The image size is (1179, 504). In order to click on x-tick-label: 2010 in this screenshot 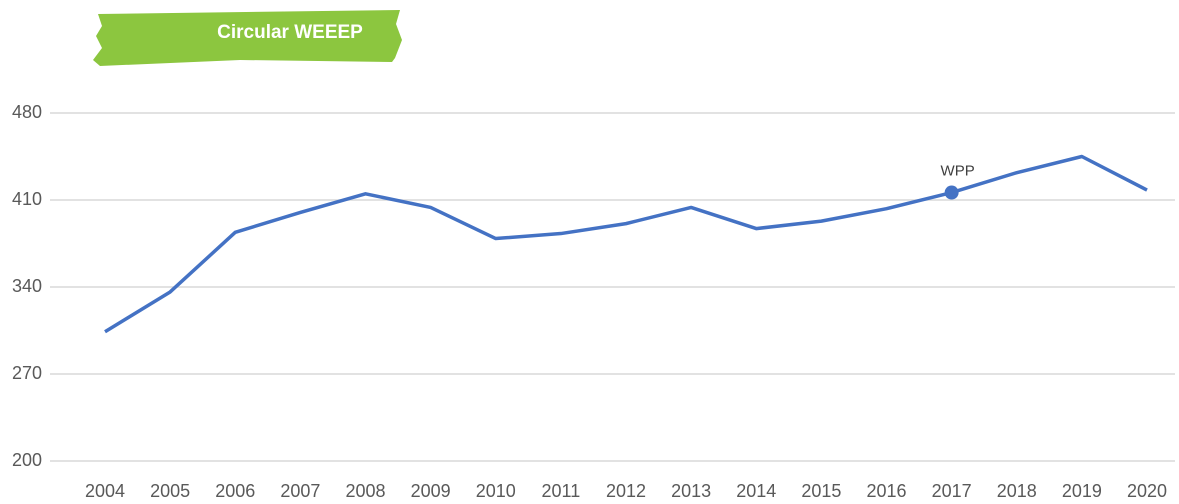, I will do `click(496, 491)`.